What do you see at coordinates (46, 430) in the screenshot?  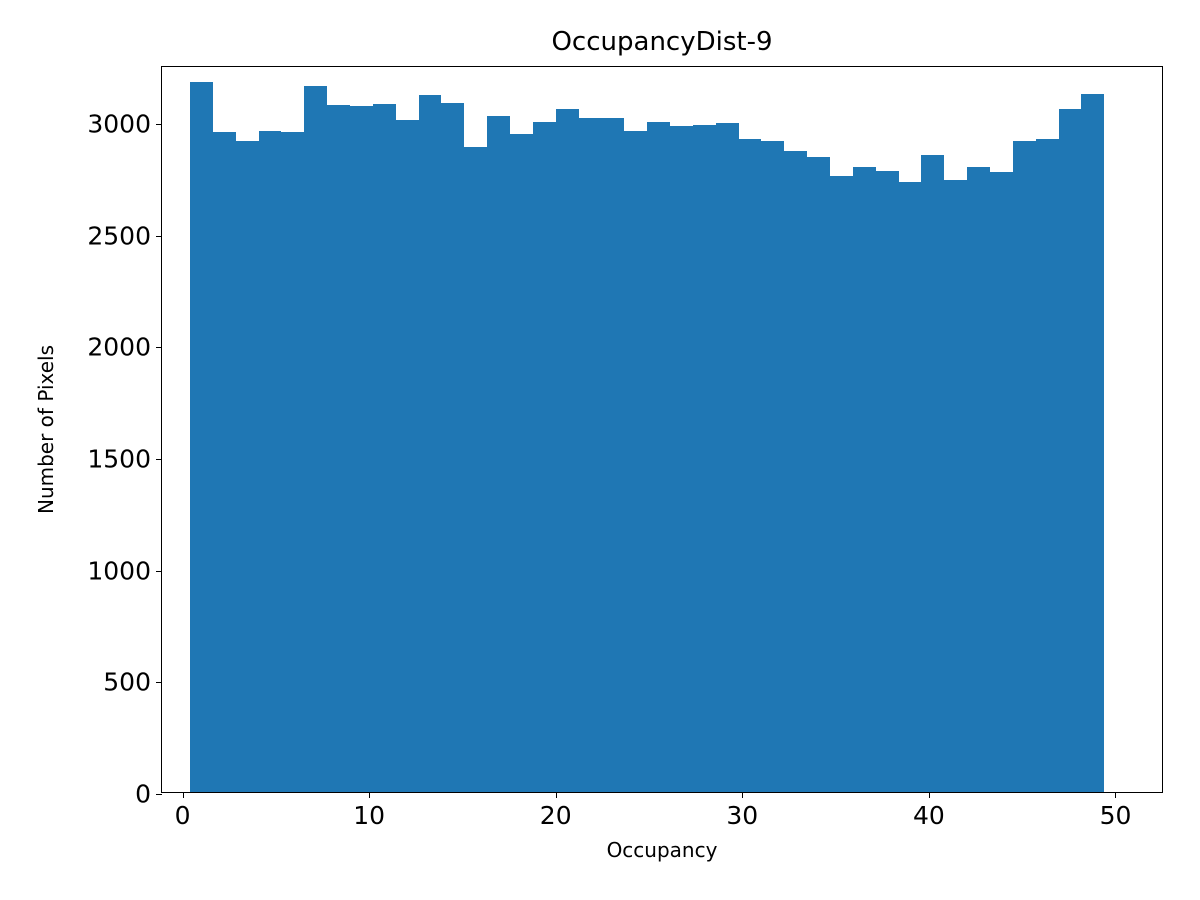 I see `y-axis-label: Number of Pixels` at bounding box center [46, 430].